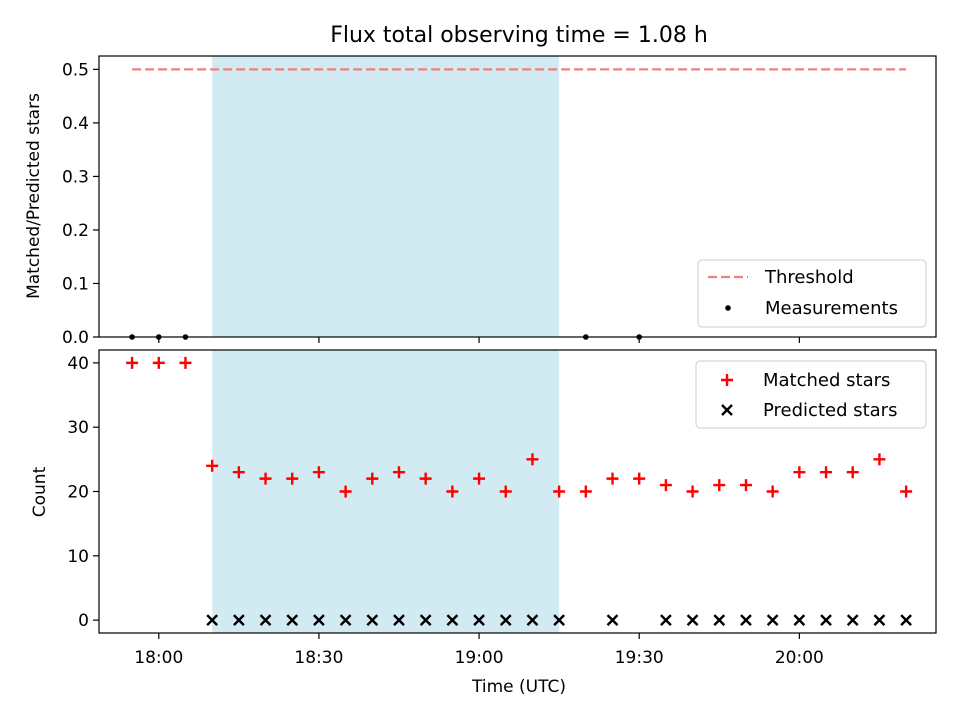 The height and width of the screenshot is (724, 960). I want to click on legend-predicted-swatch, so click(727, 410).